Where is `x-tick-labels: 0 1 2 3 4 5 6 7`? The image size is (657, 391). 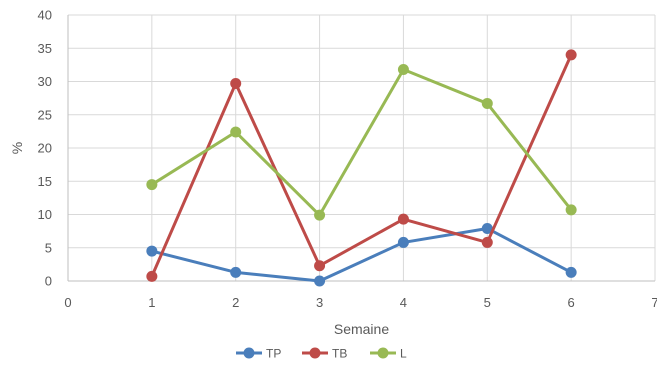
x-tick-labels: 0 1 2 3 4 5 6 7 is located at coordinates (360, 302).